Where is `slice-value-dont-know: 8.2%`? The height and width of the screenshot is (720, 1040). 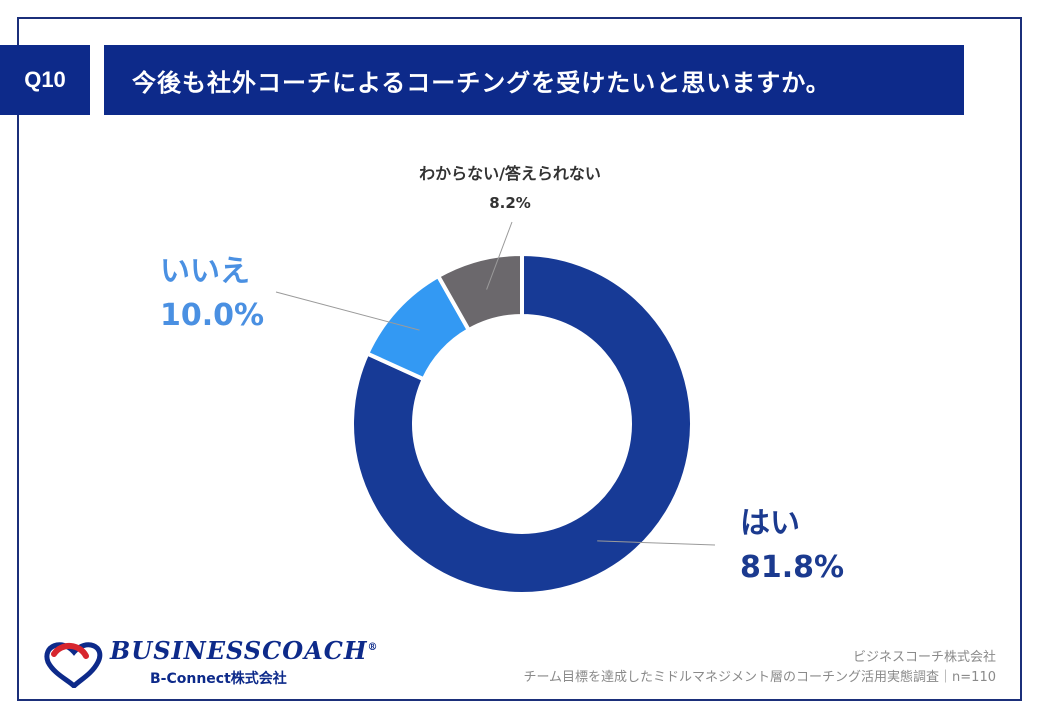
slice-value-dont-know: 8.2% is located at coordinates (510, 203).